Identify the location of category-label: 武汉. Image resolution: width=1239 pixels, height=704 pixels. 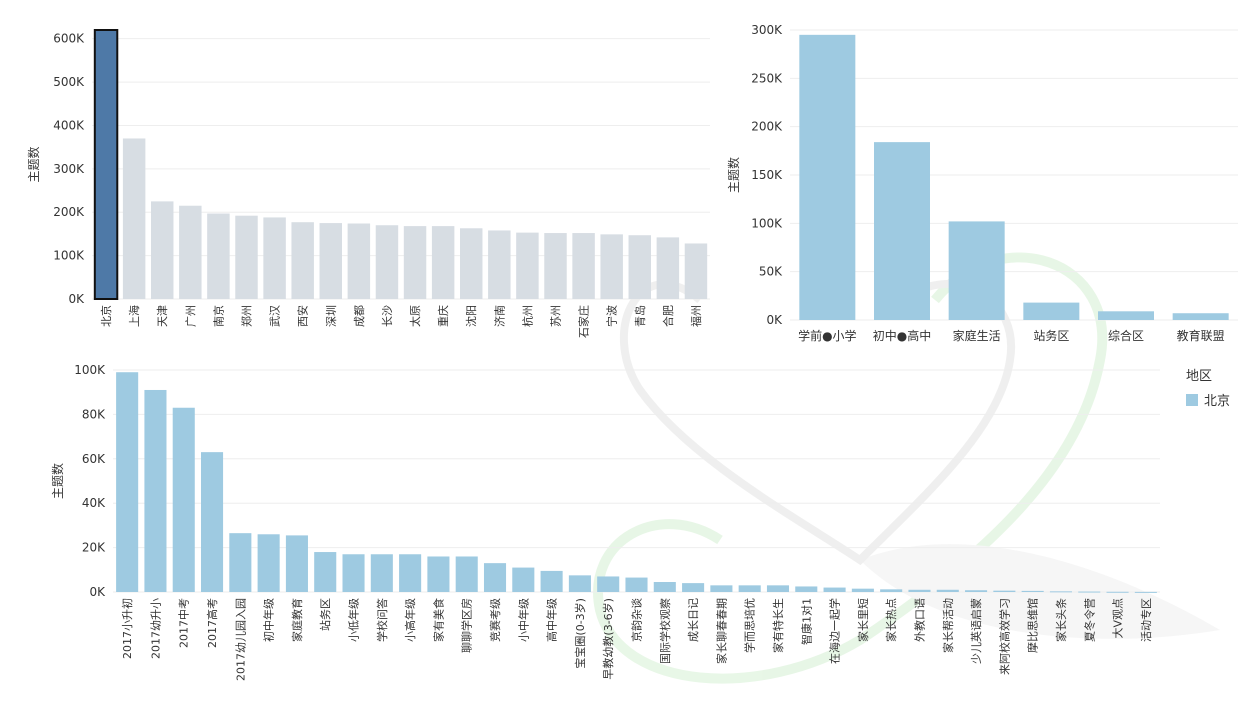
(275, 316).